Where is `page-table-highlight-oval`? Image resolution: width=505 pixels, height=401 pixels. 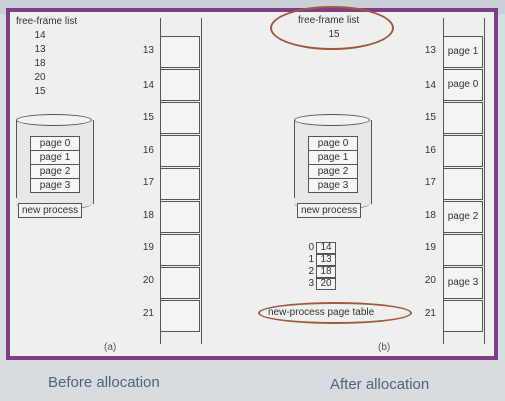 page-table-highlight-oval is located at coordinates (335, 313).